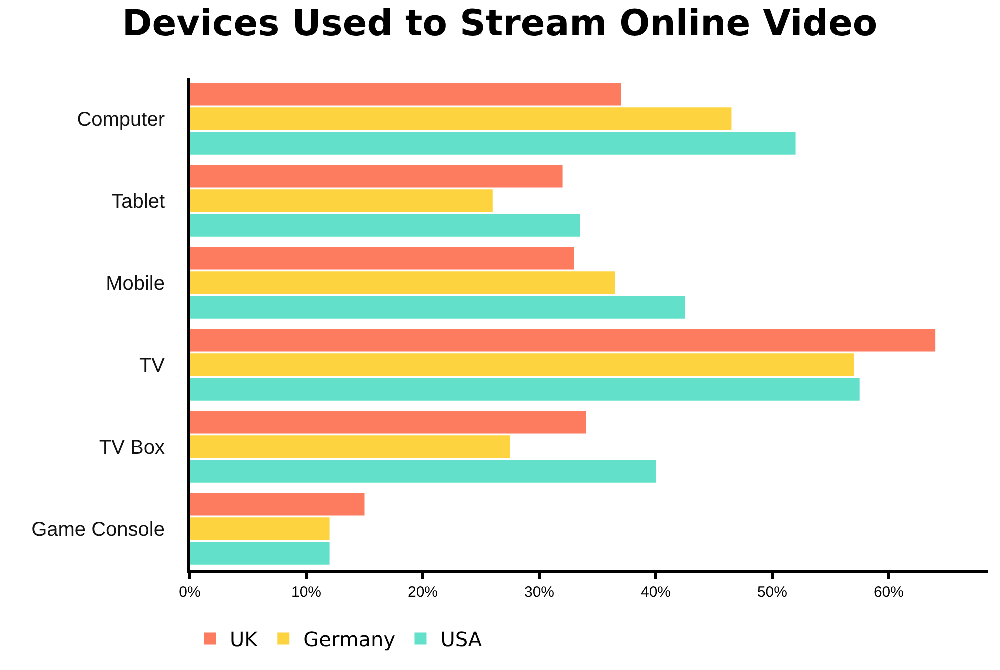 Image resolution: width=1000 pixels, height=670 pixels. What do you see at coordinates (190, 592) in the screenshot?
I see `x-tick-label: 0%` at bounding box center [190, 592].